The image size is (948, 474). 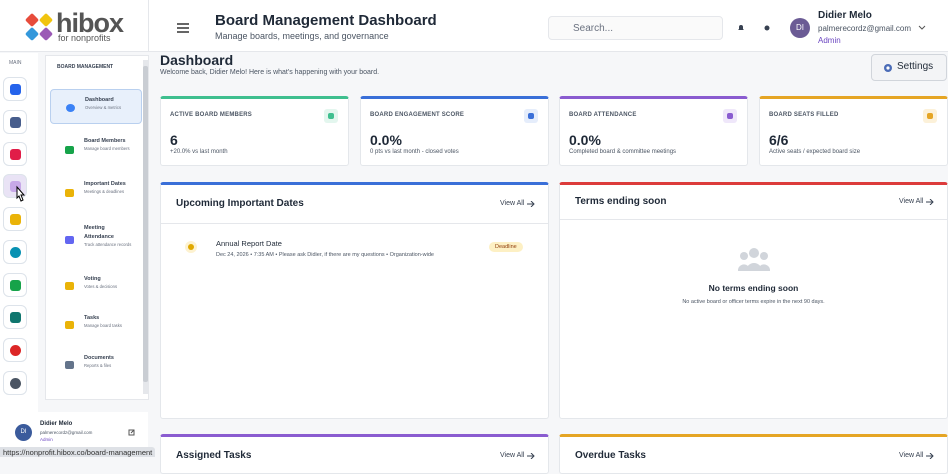 I want to click on sidebar-item: Important Dates Meetings & deadlines, so click(x=96, y=193).